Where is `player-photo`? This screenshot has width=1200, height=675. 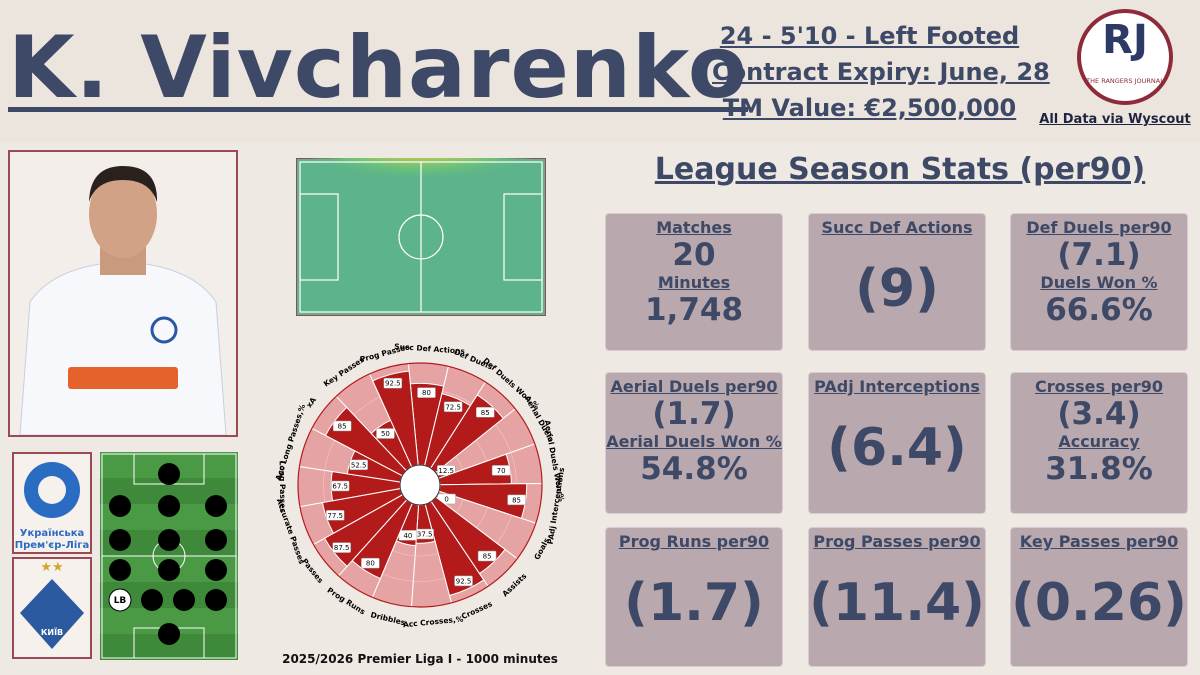
player-photo is located at coordinates (123, 293).